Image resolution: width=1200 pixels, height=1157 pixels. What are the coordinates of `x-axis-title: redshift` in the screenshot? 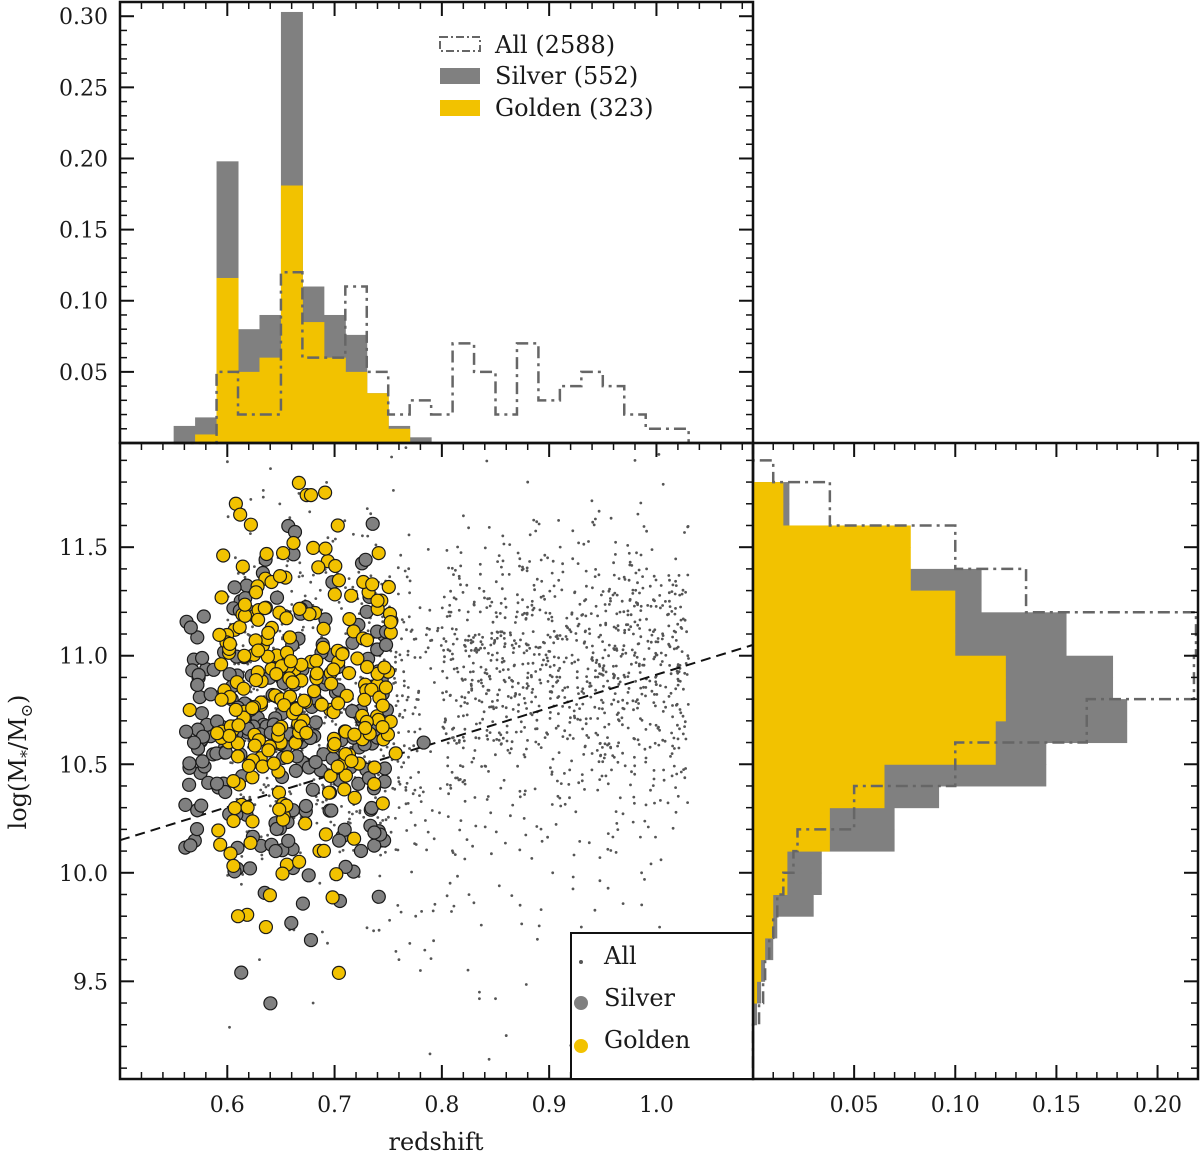 It's located at (435, 1142).